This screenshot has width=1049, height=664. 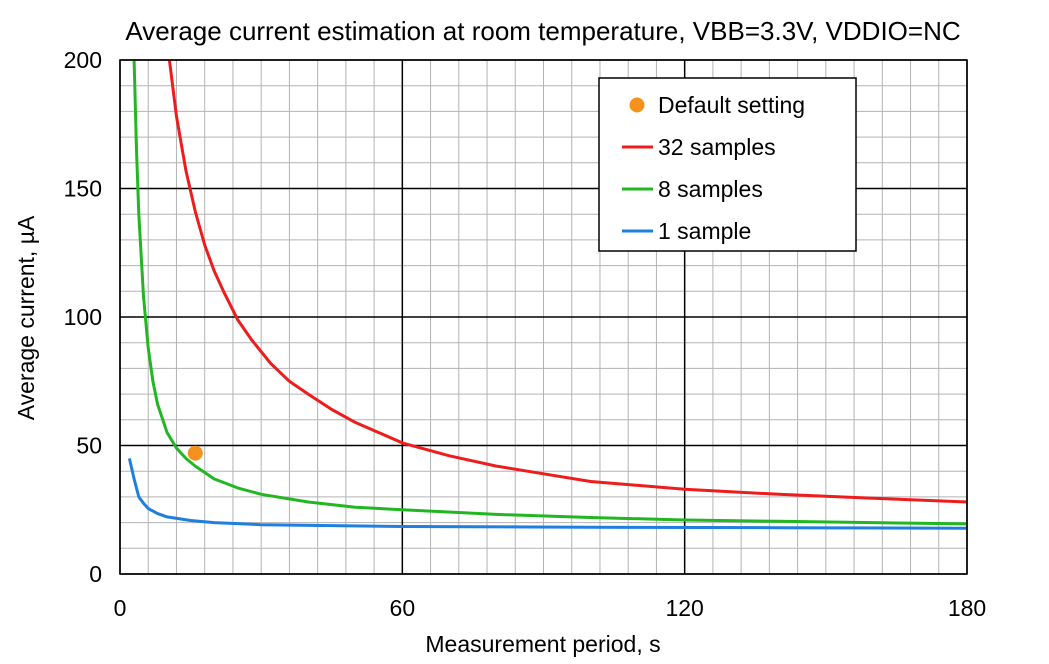 What do you see at coordinates (89, 446) in the screenshot?
I see `y-tick-label: 50` at bounding box center [89, 446].